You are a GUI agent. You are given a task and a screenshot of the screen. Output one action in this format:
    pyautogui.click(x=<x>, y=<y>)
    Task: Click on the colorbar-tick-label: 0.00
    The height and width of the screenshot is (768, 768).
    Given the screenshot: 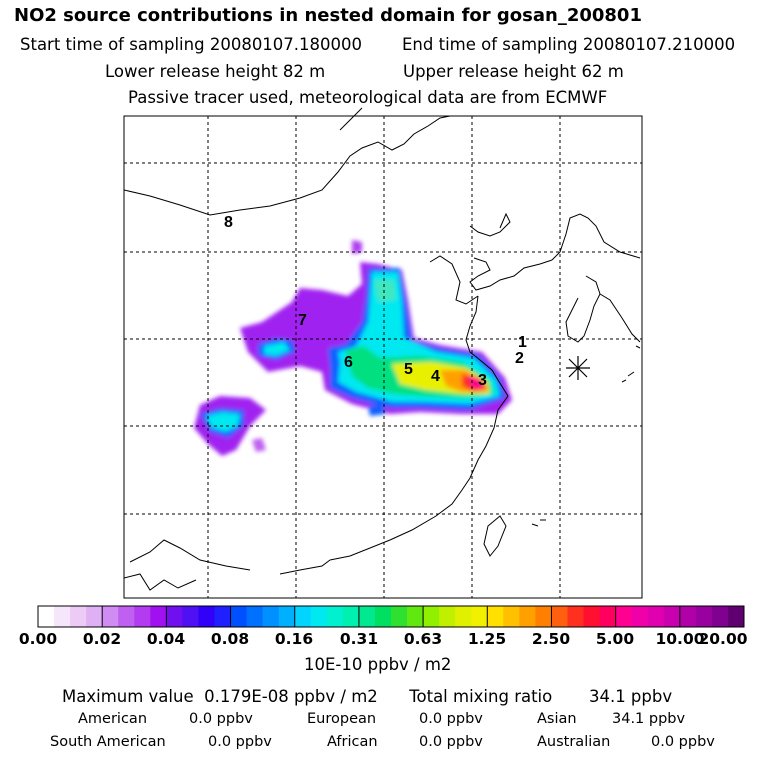 What is the action you would take?
    pyautogui.click(x=38, y=639)
    